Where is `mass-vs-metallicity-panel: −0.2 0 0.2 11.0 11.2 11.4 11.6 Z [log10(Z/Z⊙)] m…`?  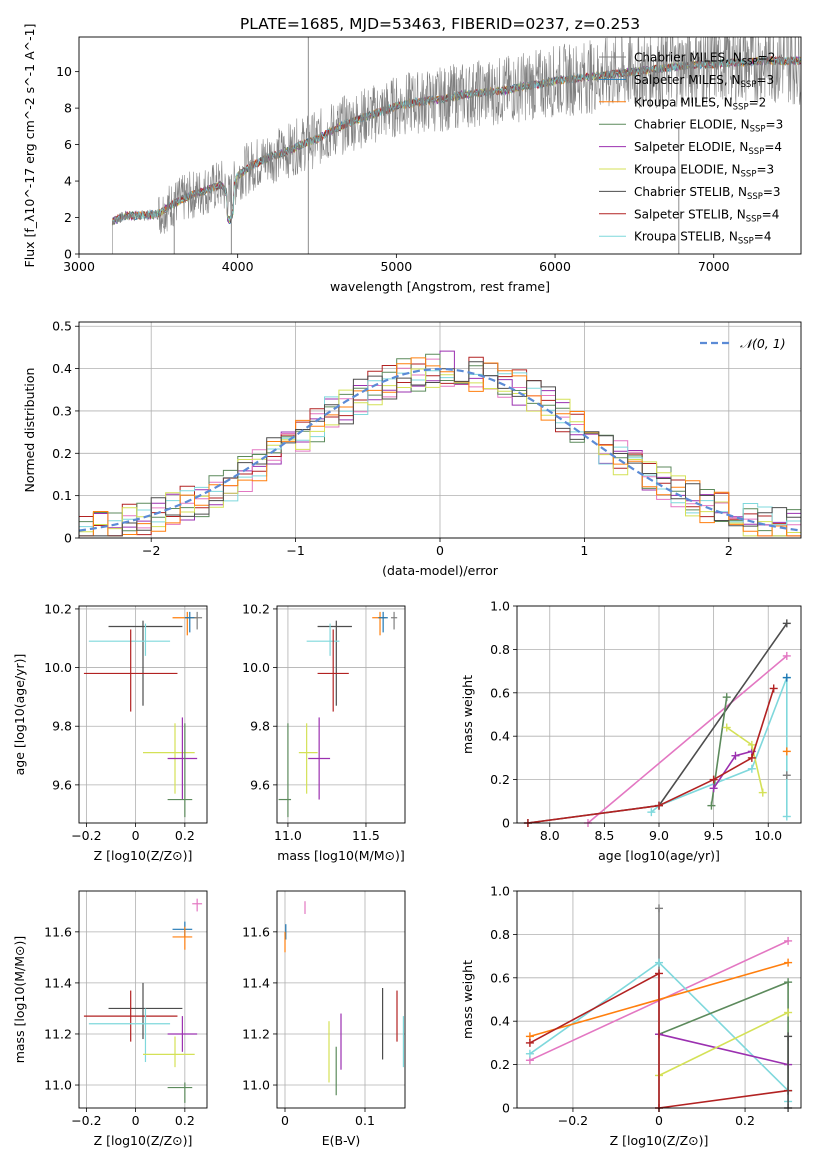 mass-vs-metallicity-panel: −0.2 0 0.2 11.0 11.2 11.4 11.6 Z [log10(Z/Z⊙)] m… is located at coordinates (110, 1019).